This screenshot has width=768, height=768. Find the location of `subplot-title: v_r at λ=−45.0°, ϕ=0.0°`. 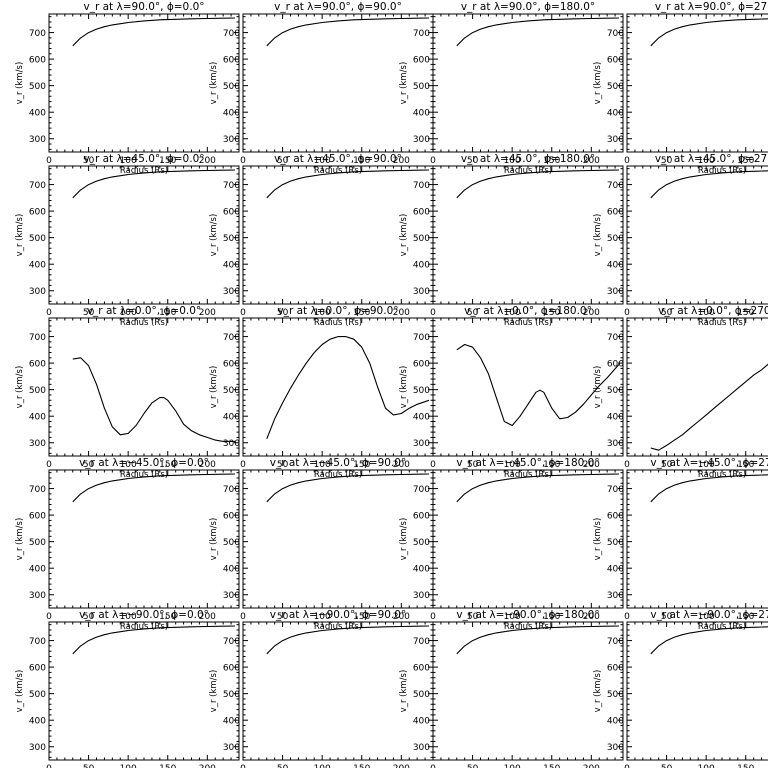

subplot-title: v_r at λ=−45.0°, ϕ=0.0° is located at coordinates (144, 463).